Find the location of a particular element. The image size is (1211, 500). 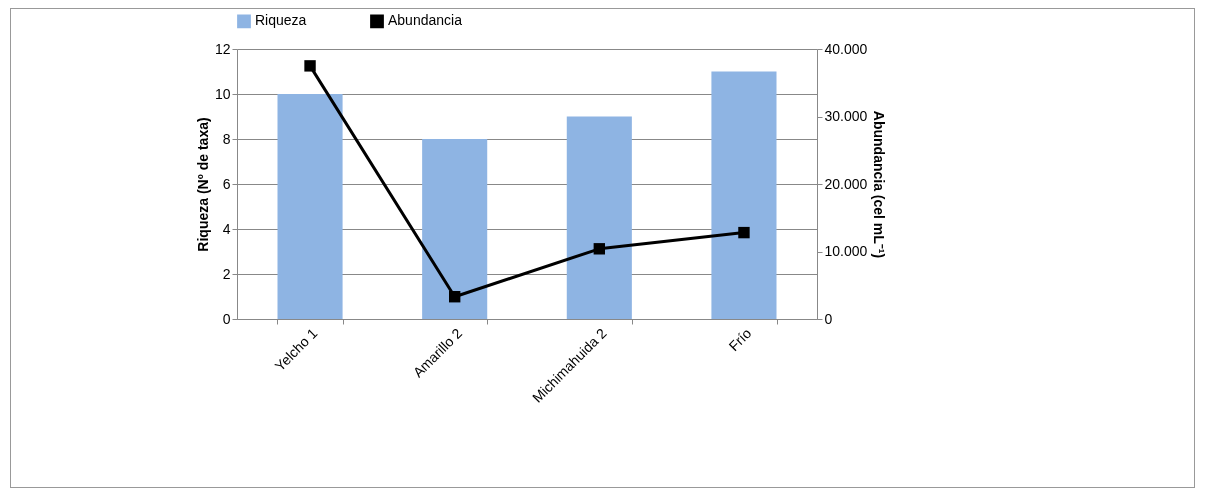

y-tick-label: 6 is located at coordinates (226, 183).